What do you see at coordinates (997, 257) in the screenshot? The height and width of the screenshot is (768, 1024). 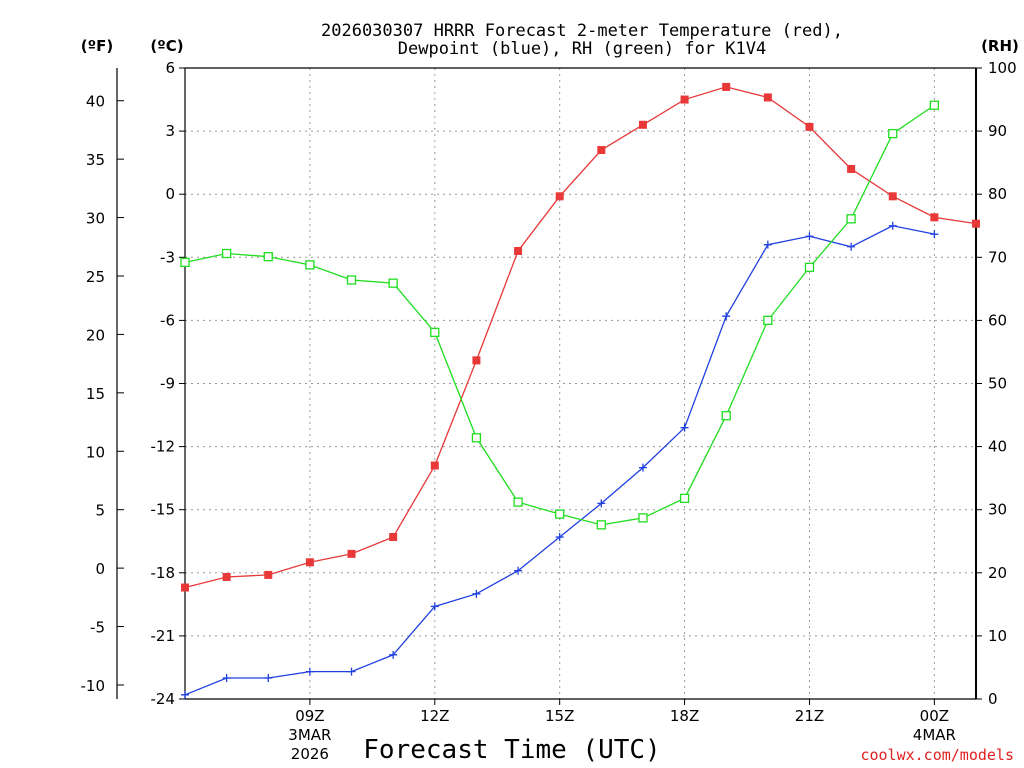 I see `rh-tick-label: 70` at bounding box center [997, 257].